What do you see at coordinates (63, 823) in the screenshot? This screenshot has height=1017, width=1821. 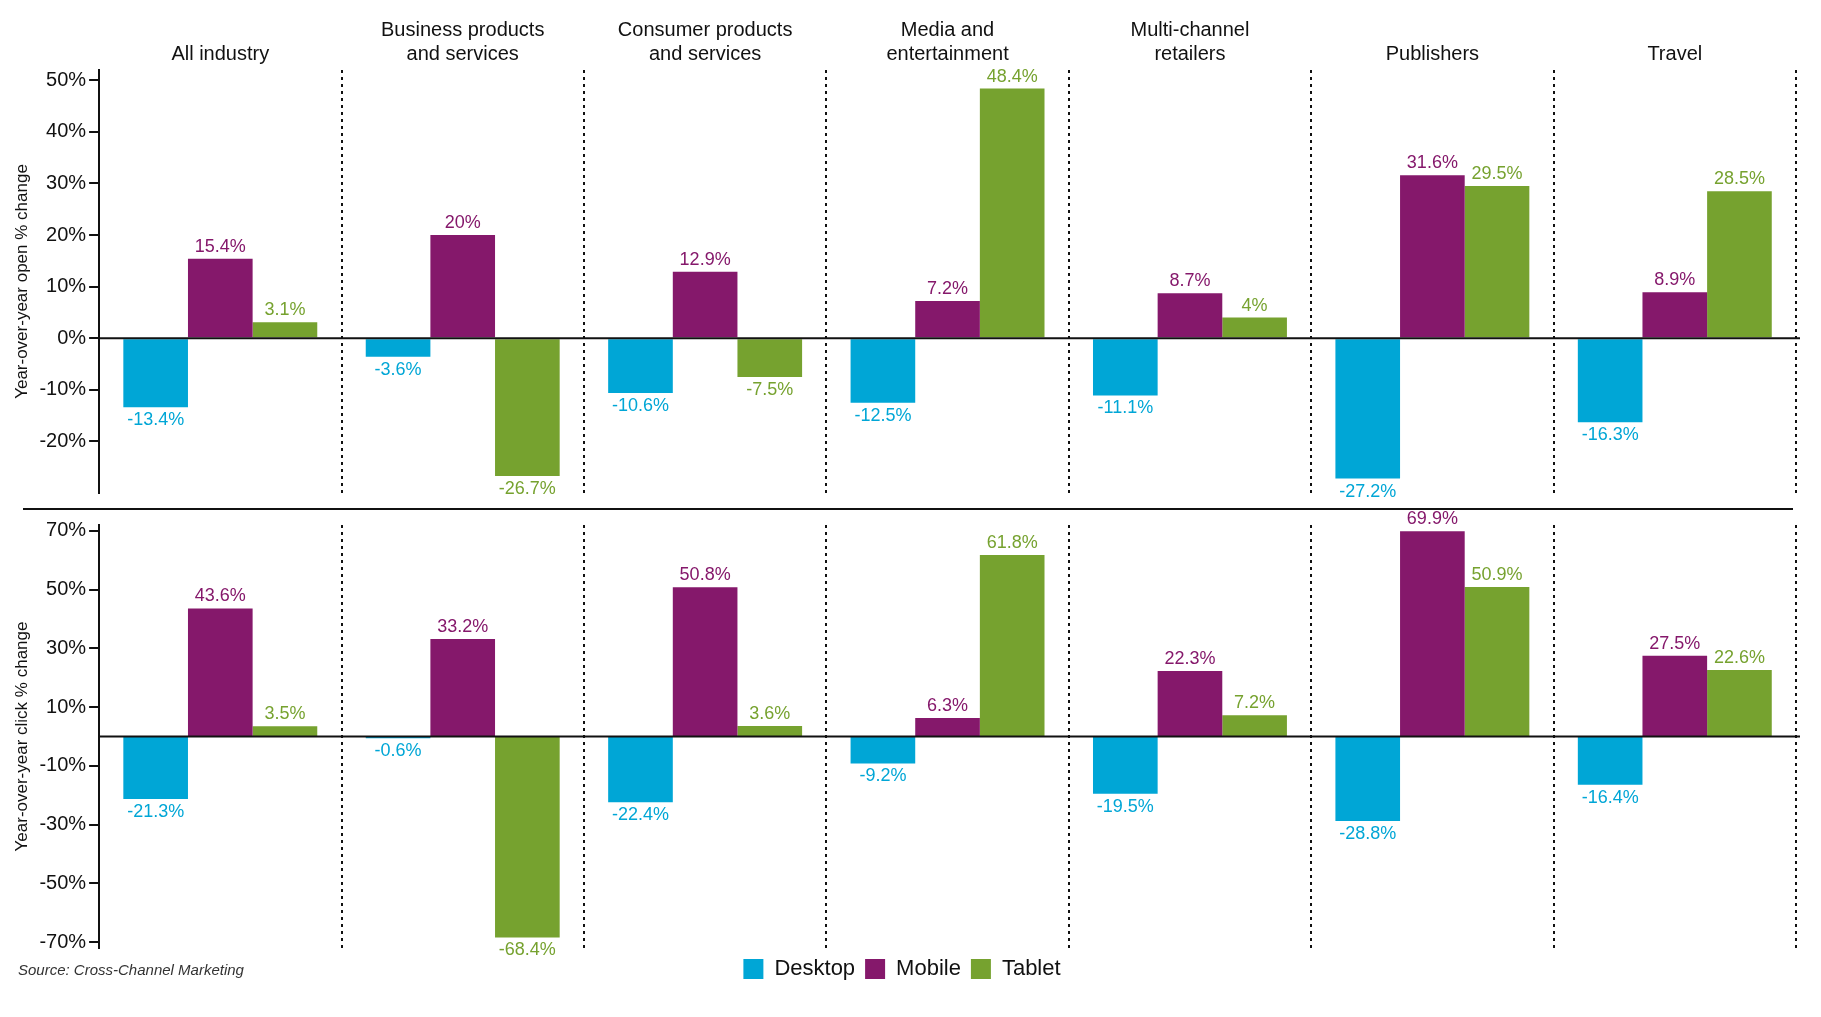 I see `y-tick-label: -30%` at bounding box center [63, 823].